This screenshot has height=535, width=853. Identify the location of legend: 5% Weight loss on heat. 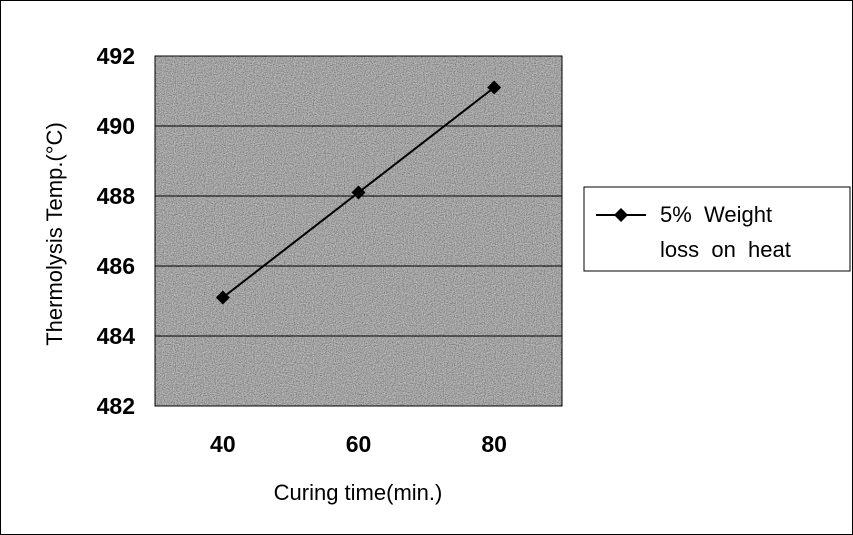
(717, 229).